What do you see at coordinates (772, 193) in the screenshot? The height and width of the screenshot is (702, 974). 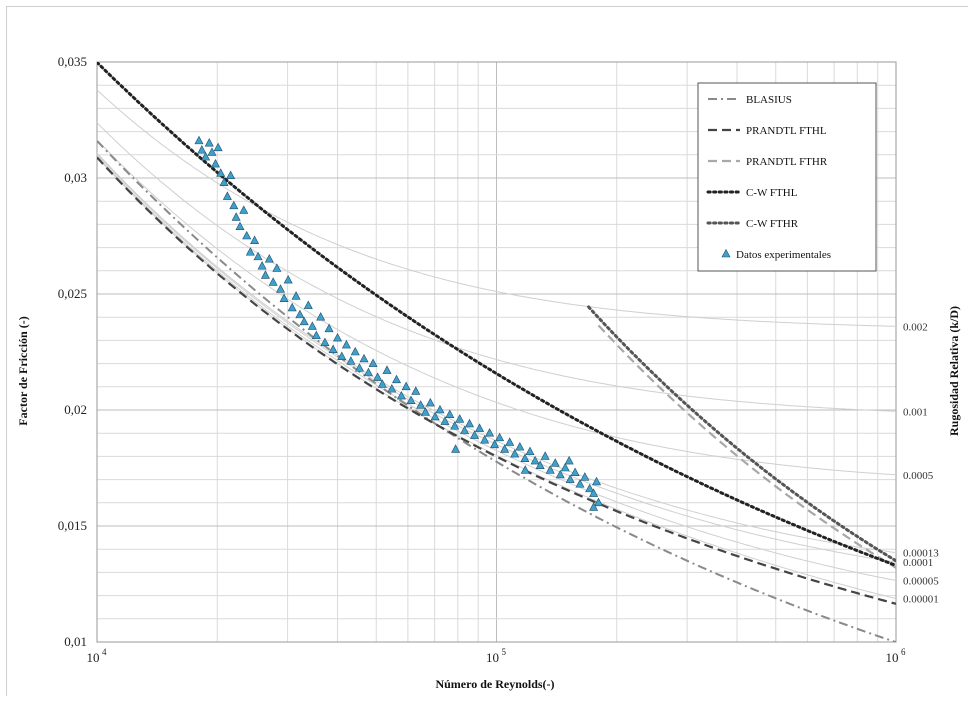 I see `legend-label-c-w-fthl: C-W FTHL` at bounding box center [772, 193].